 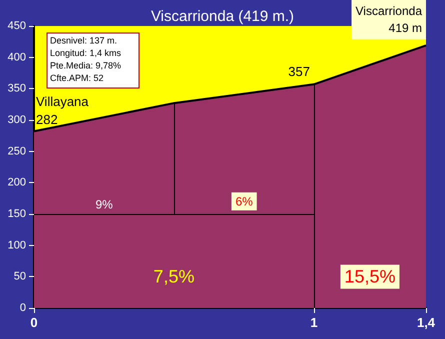 What do you see at coordinates (244, 201) in the screenshot?
I see `annotation: 6%` at bounding box center [244, 201].